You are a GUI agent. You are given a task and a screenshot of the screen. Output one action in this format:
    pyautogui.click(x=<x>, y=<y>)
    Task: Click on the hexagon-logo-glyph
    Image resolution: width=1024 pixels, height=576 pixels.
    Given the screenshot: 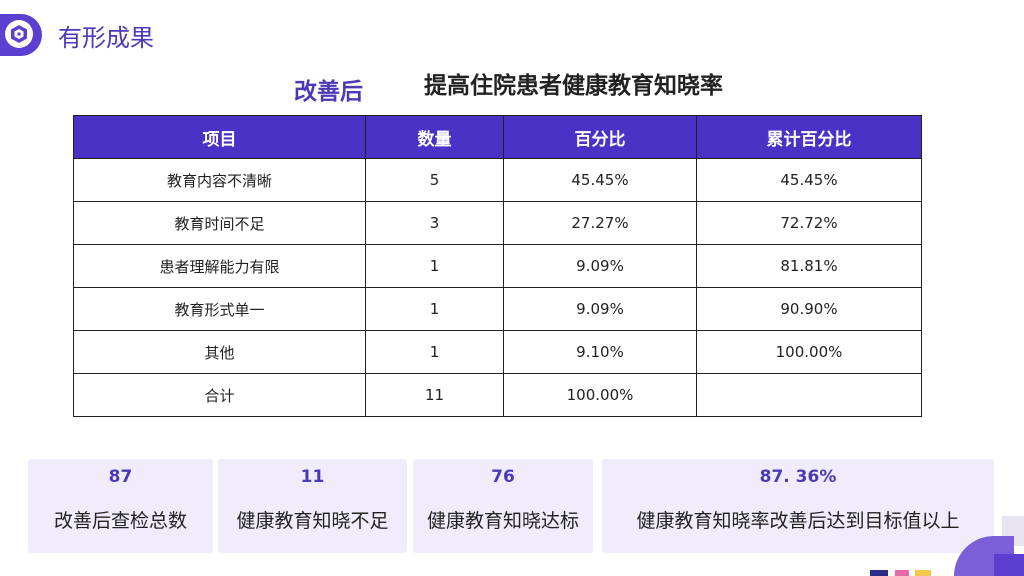 What is the action you would take?
    pyautogui.click(x=19, y=34)
    